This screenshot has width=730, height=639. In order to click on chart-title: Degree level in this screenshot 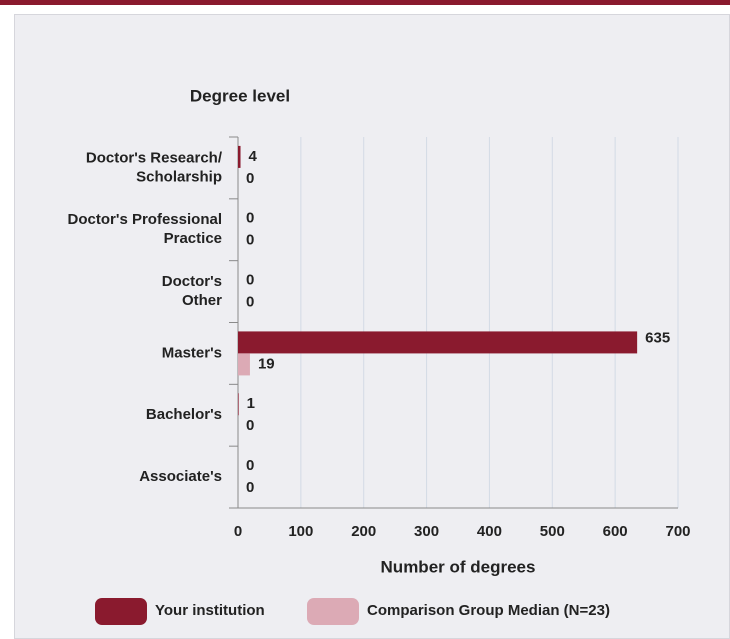, I will do `click(240, 95)`.